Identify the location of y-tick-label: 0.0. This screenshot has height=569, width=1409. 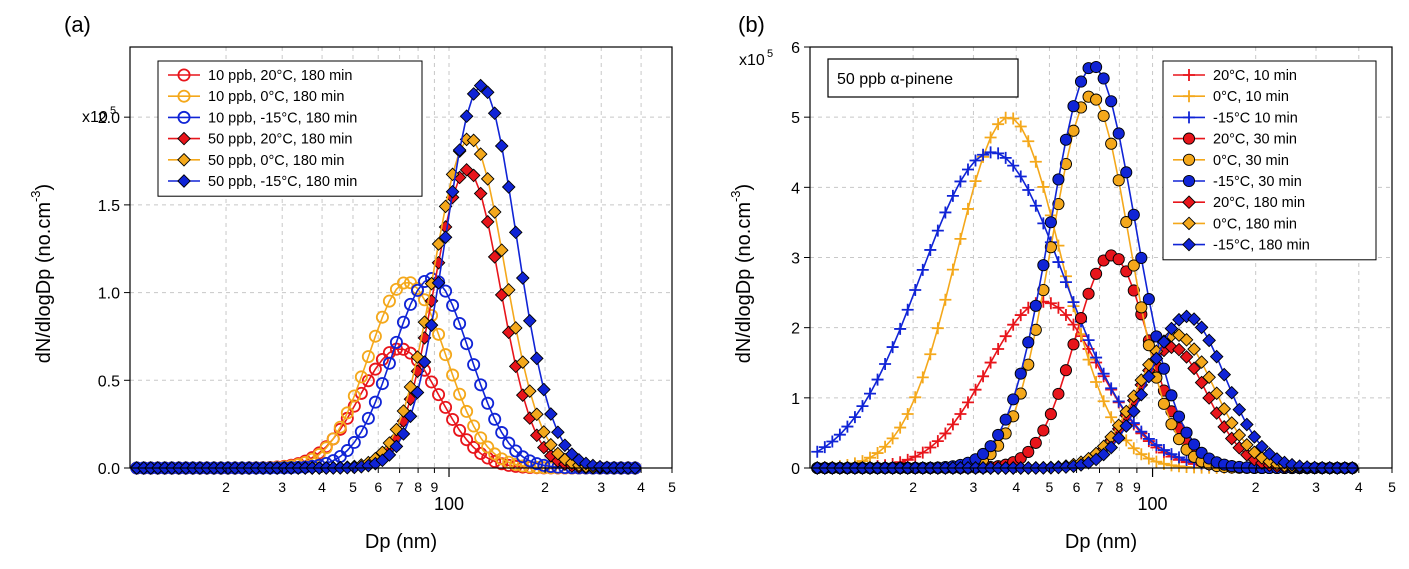
(109, 469).